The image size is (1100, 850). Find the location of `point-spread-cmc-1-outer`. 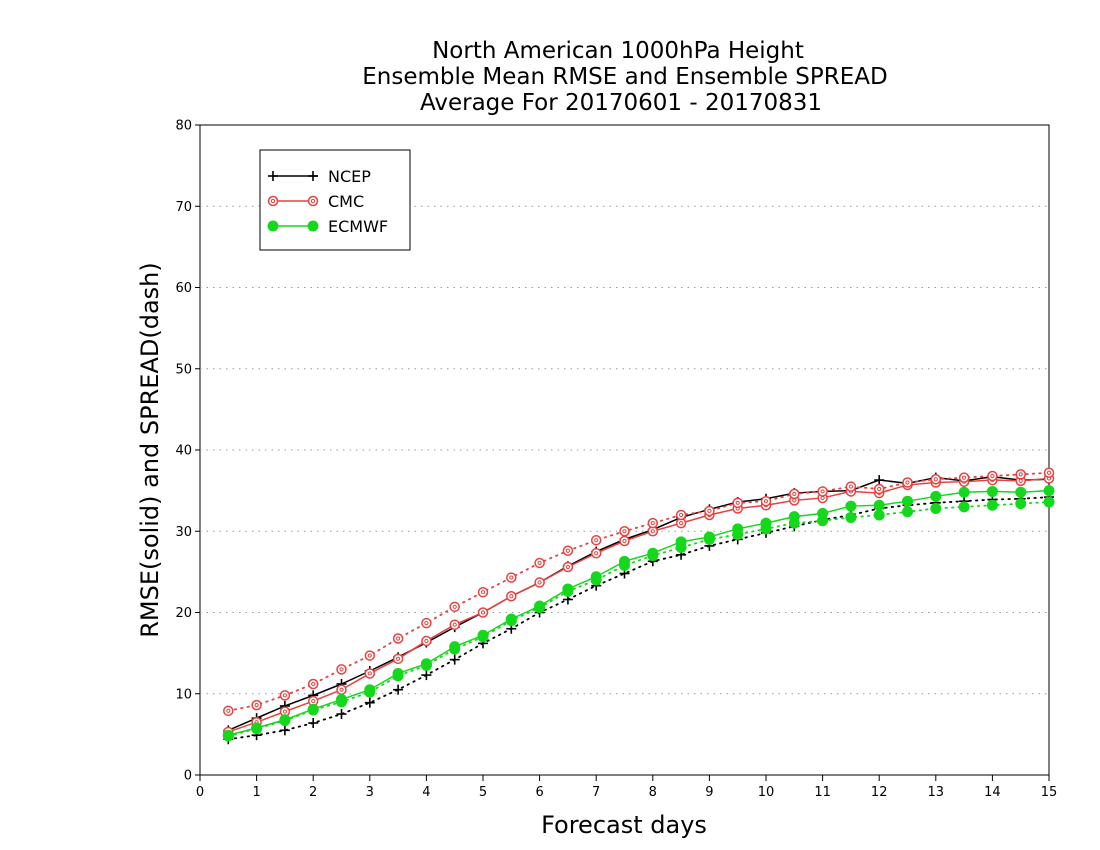

point-spread-cmc-1-outer is located at coordinates (256, 705).